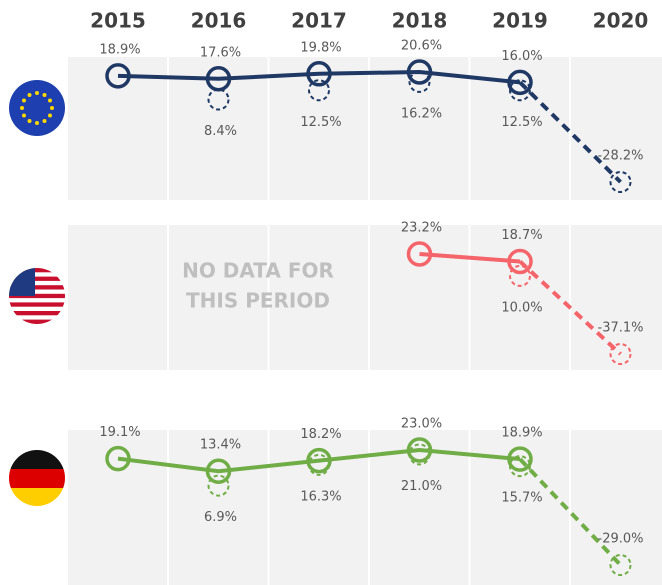 This screenshot has width=662, height=585. I want to click on data-label: 10.0%, so click(521, 307).